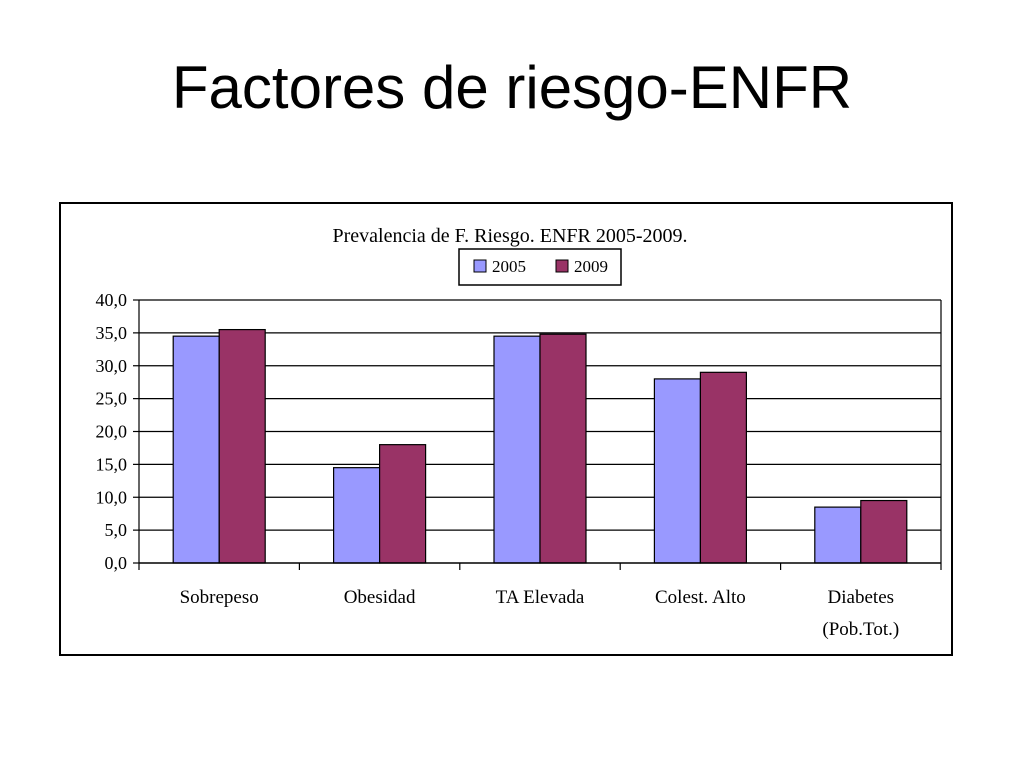  Describe the element at coordinates (860, 629) in the screenshot. I see `x-tick-label: (Pob.Tot.)` at that location.